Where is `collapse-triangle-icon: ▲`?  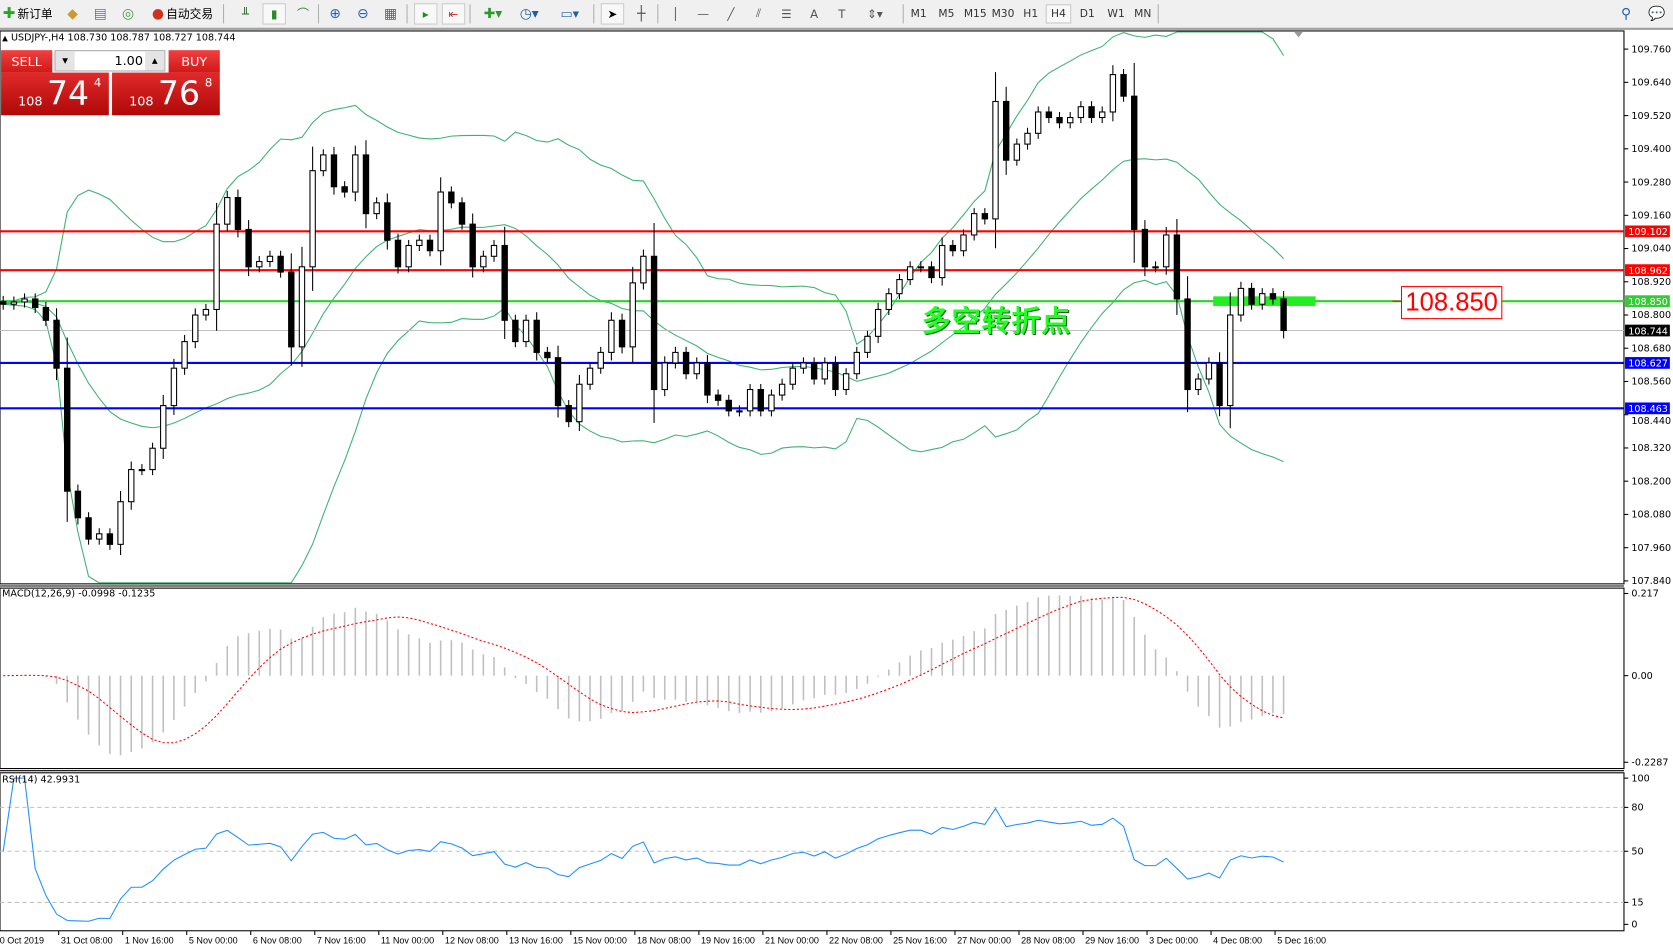 collapse-triangle-icon: ▲ is located at coordinates (5, 38).